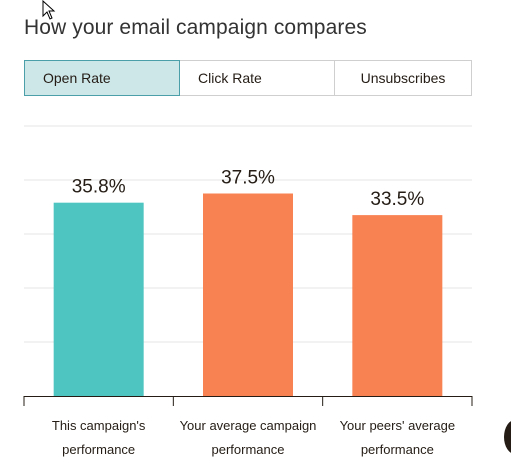  What do you see at coordinates (102, 78) in the screenshot?
I see `tab-open-rate: Open Rate` at bounding box center [102, 78].